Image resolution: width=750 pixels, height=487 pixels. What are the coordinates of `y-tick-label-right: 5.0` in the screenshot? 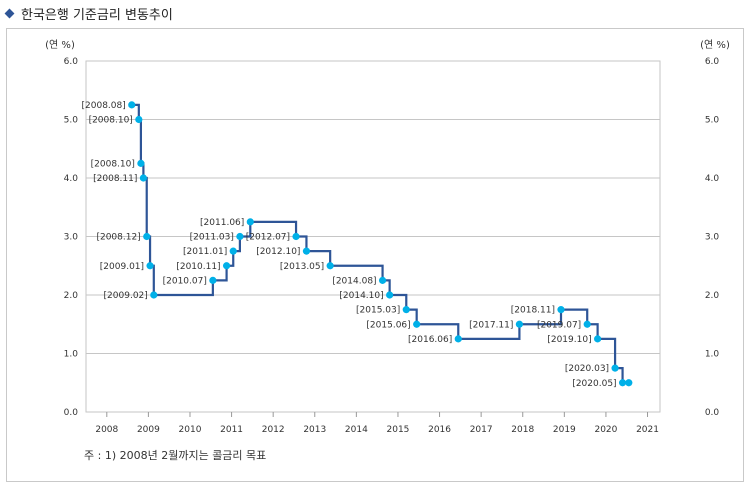 It's located at (712, 121).